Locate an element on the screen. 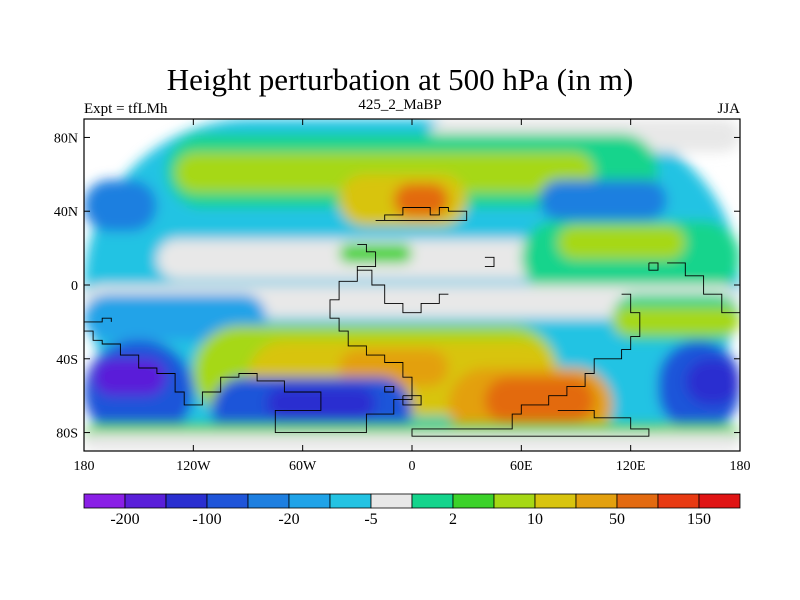 The image size is (800, 600). colorbar-label: -100 is located at coordinates (206, 519).